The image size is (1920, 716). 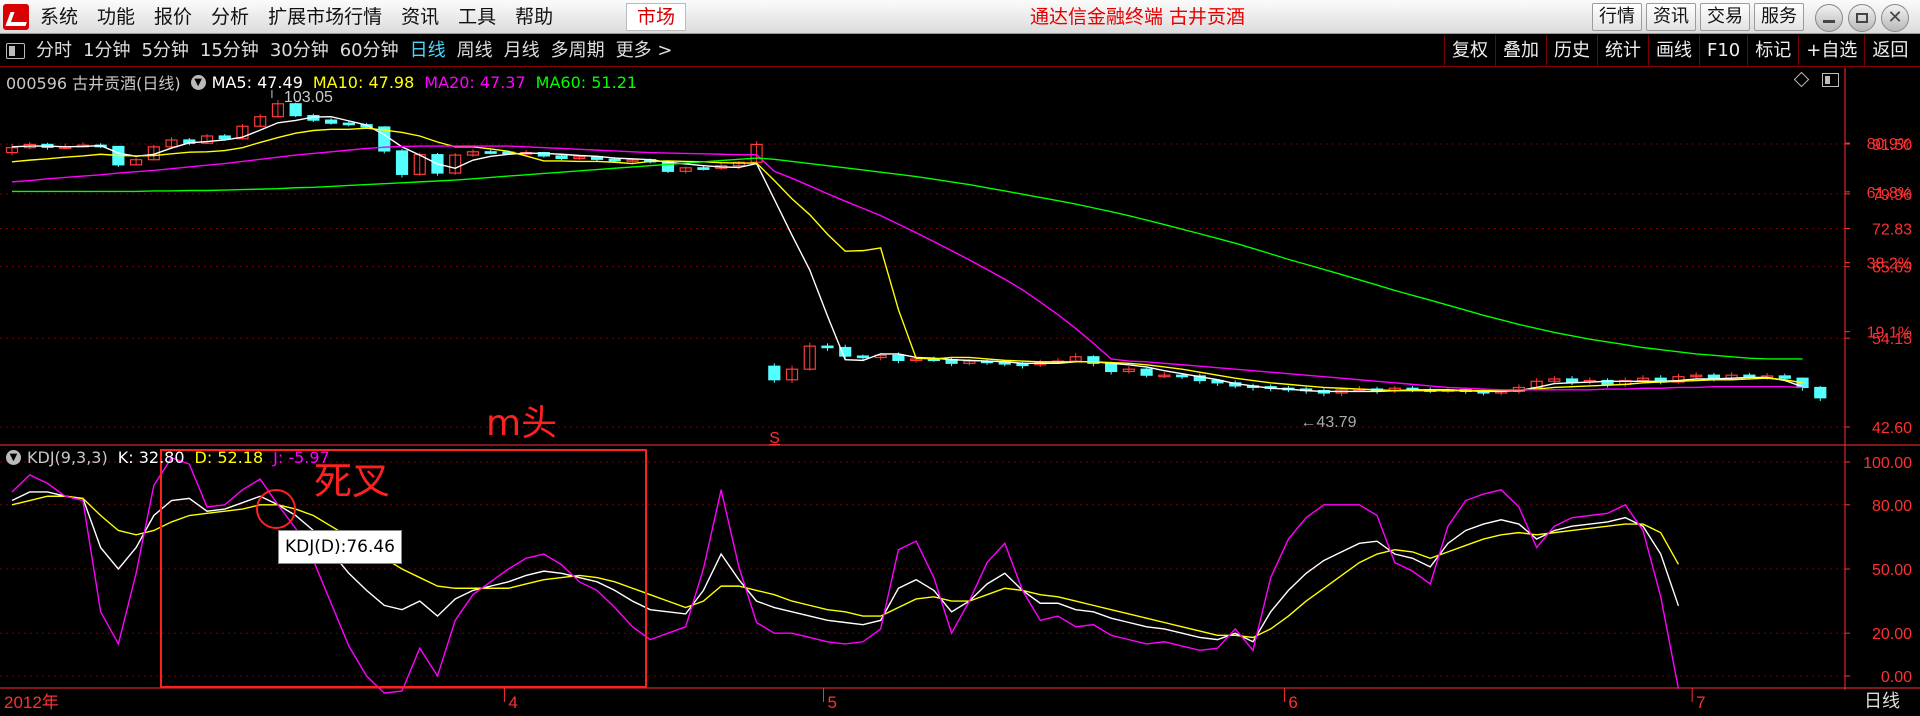 What do you see at coordinates (1889, 193) in the screenshot?
I see `price-axis-label: 61.8%` at bounding box center [1889, 193].